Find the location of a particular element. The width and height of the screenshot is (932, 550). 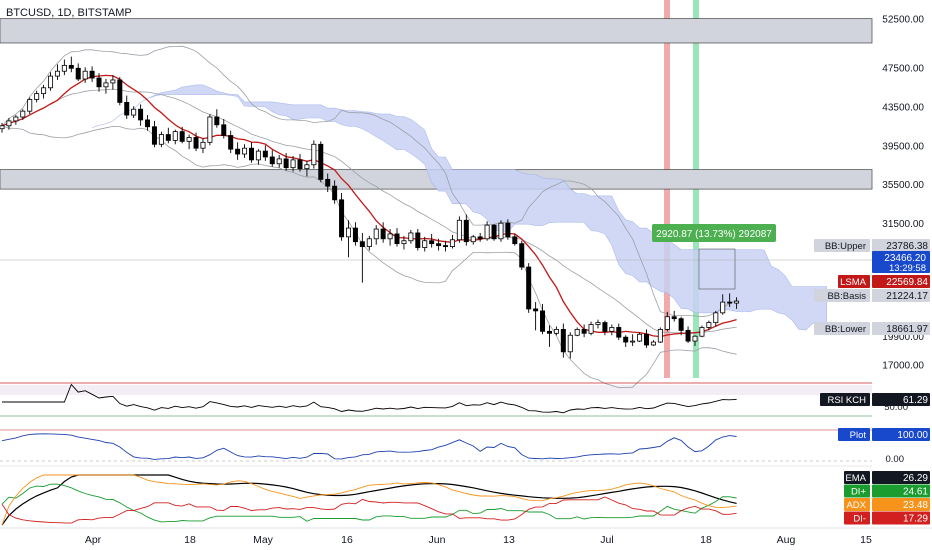

bb-upper-label: BB:Upper is located at coordinates (845, 246).